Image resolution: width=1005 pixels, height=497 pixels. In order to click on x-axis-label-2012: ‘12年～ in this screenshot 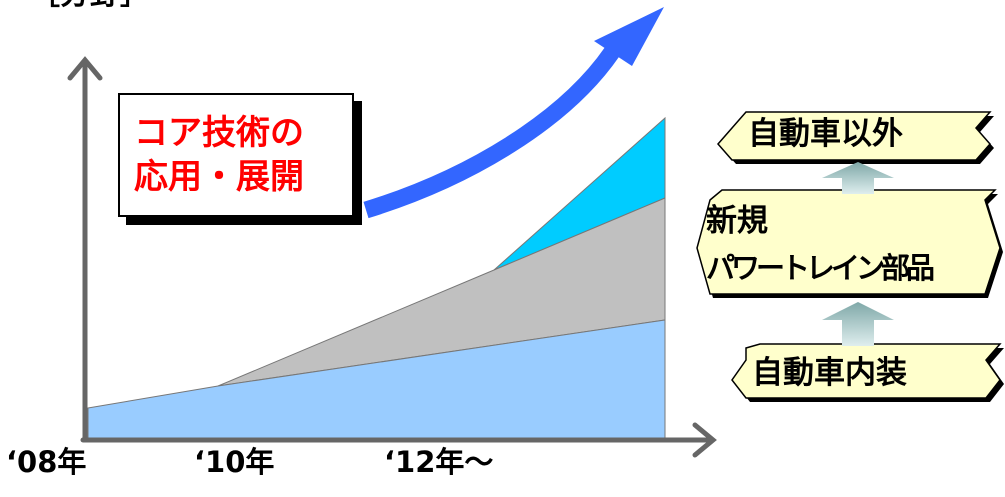, I will do `click(439, 462)`.